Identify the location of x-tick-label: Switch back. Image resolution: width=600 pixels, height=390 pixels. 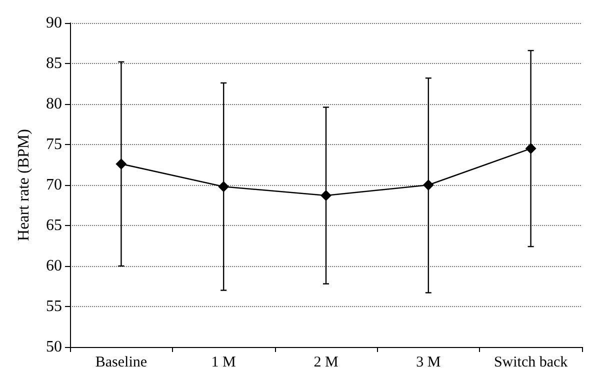
(531, 362).